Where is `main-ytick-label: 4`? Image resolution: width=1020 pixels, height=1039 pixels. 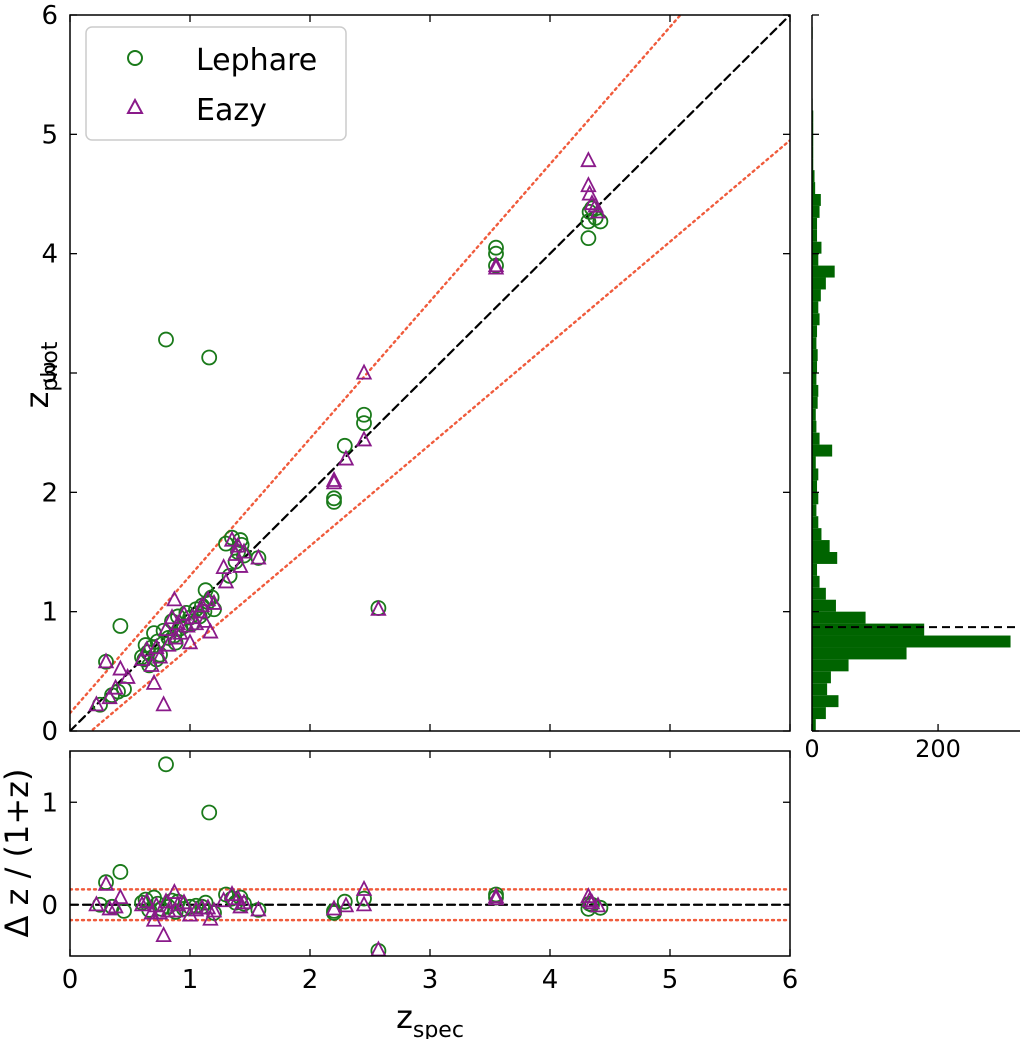
main-ytick-label: 4 is located at coordinates (49, 255).